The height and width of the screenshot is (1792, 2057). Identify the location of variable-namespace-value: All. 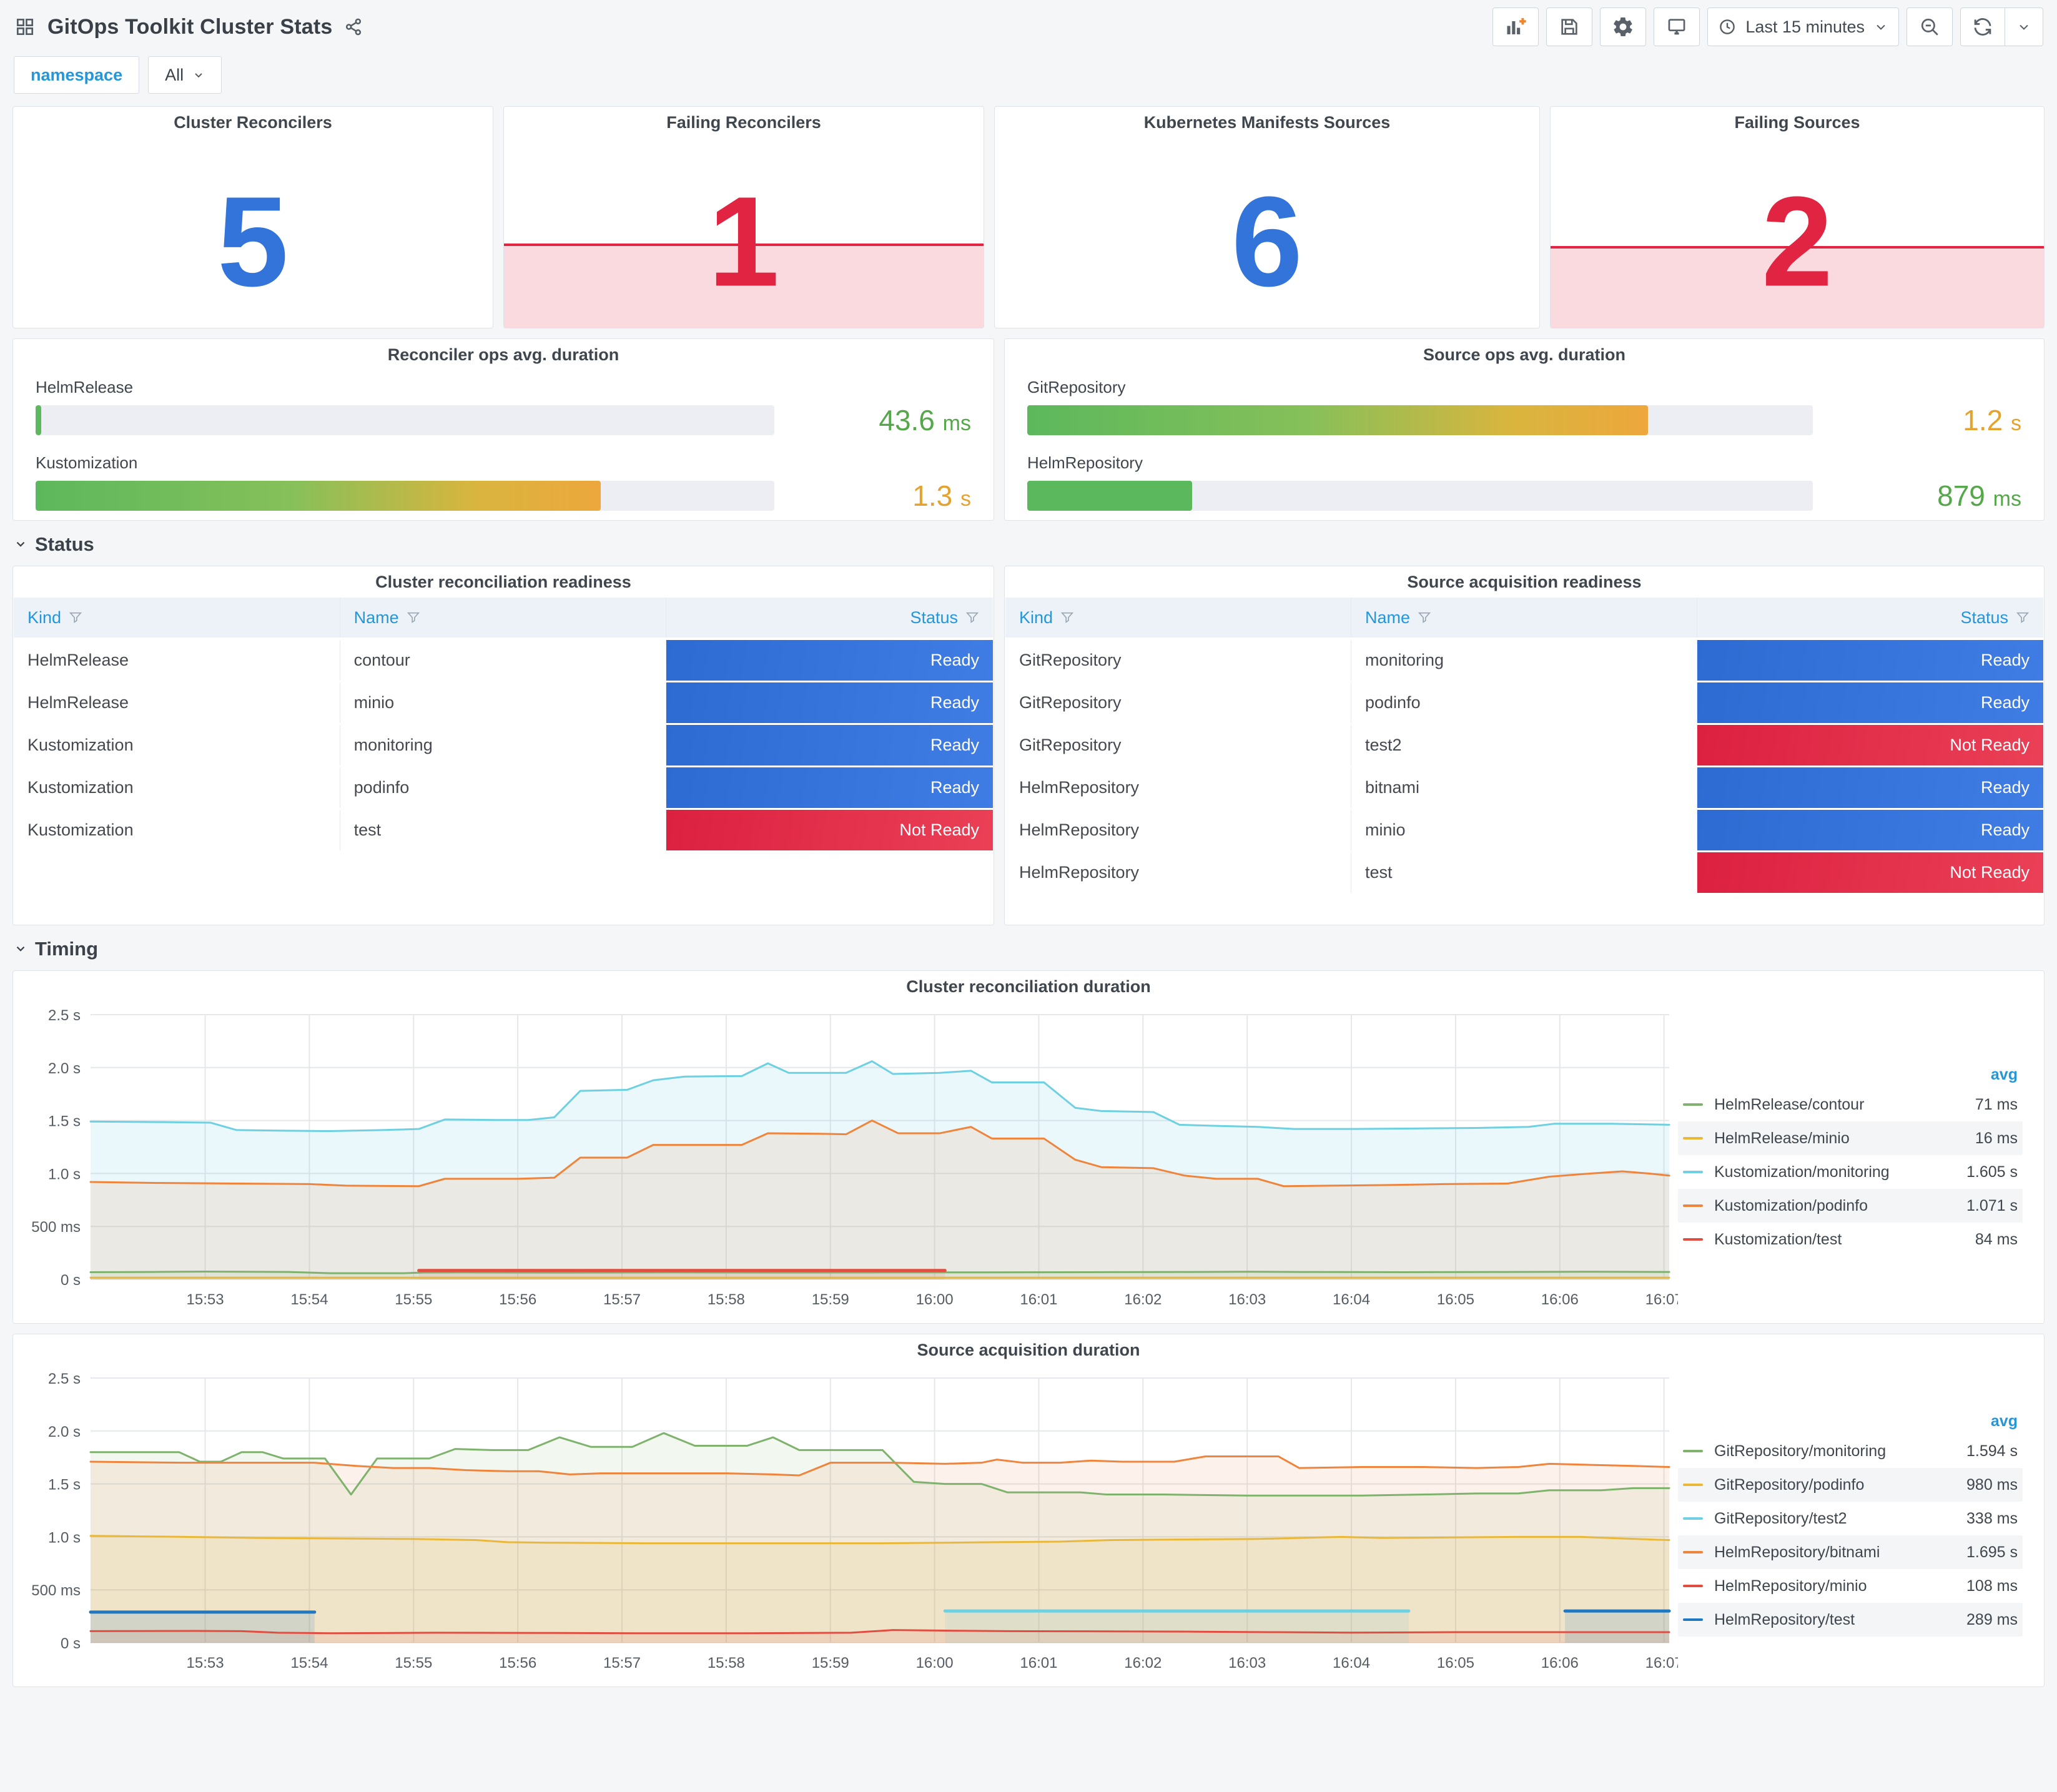
(175, 74).